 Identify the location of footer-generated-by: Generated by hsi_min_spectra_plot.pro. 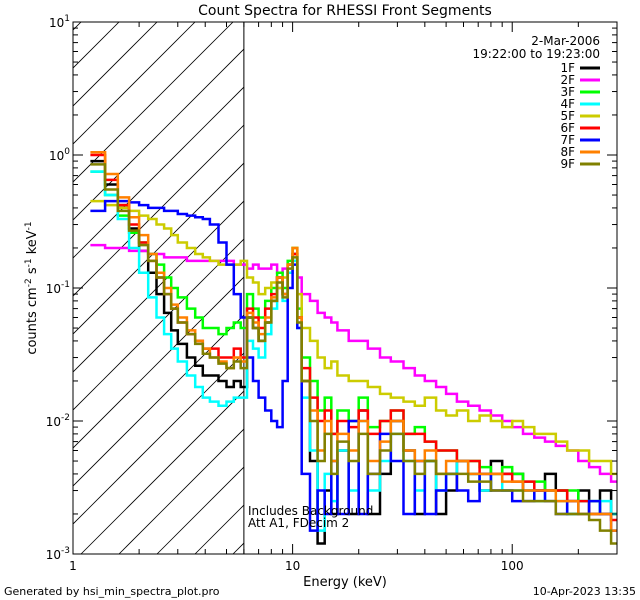
(112, 591).